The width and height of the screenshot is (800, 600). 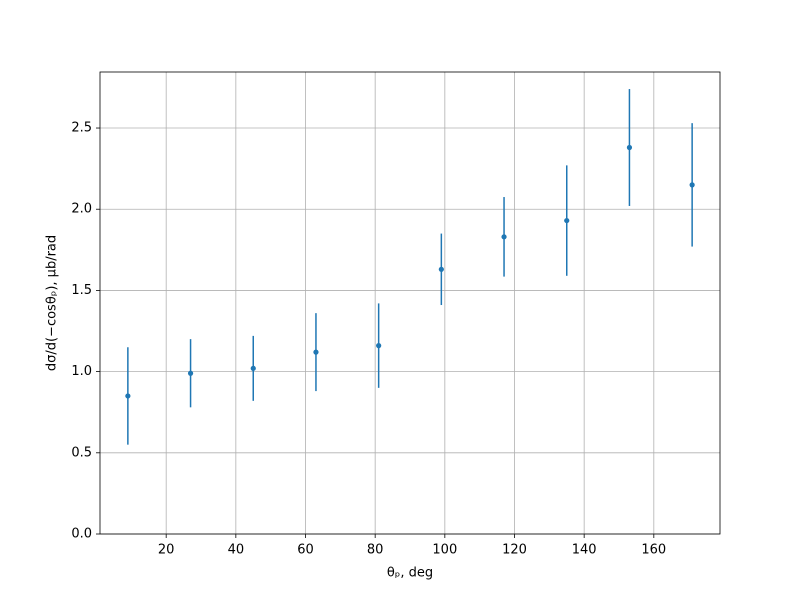 I want to click on y-tick-label: 0.5, so click(x=81, y=452).